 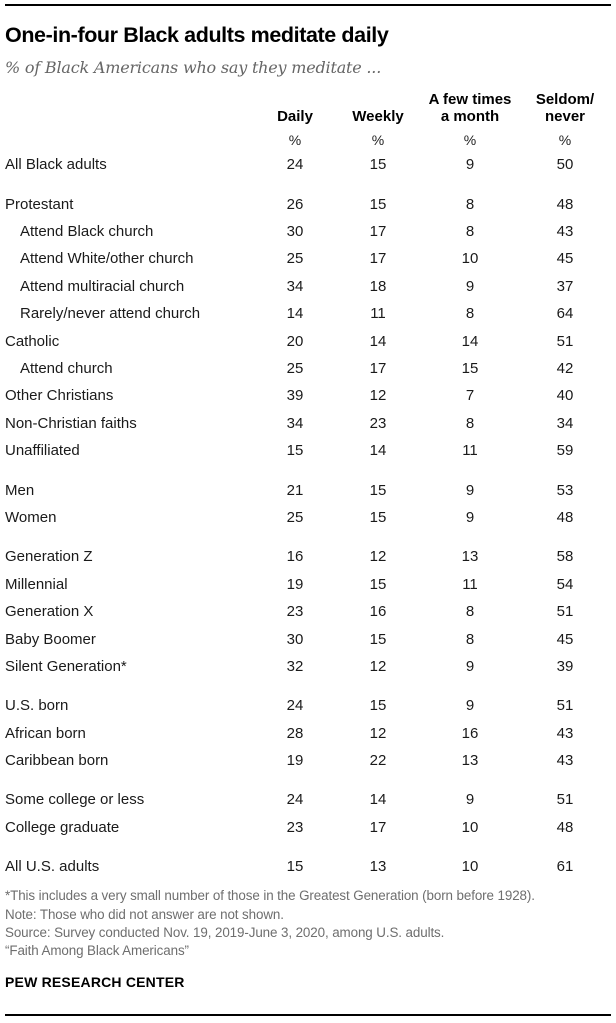 I want to click on column-header-weekly: Weekly, so click(x=378, y=117).